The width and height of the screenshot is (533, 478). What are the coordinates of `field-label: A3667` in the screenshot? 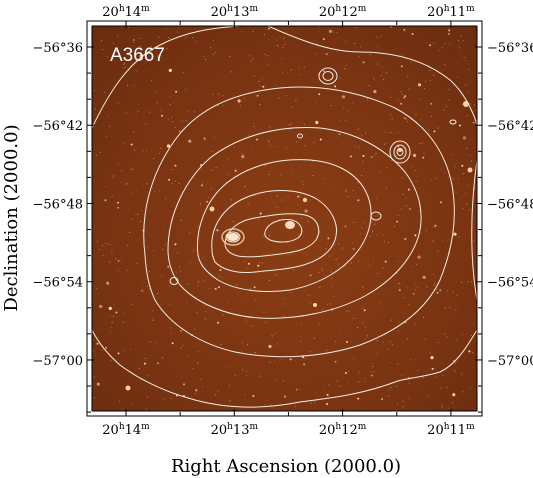 It's located at (137, 55).